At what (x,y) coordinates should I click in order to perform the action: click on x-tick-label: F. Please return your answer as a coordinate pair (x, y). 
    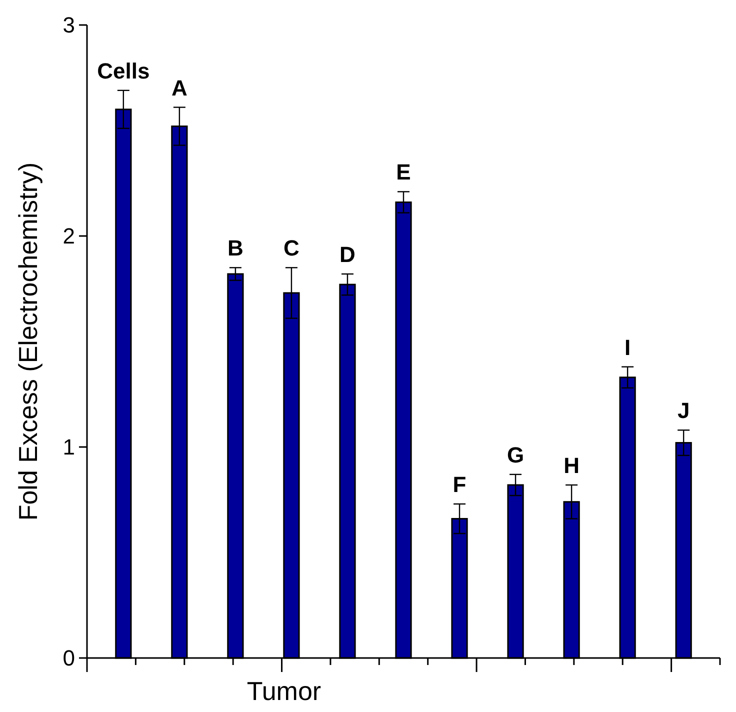
    Looking at the image, I should click on (459, 484).